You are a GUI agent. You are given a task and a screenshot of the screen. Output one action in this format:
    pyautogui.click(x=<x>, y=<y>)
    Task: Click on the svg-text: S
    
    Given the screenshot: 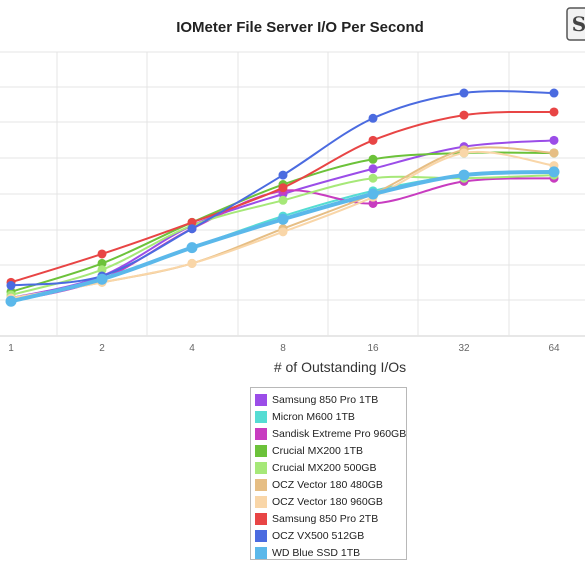 What is the action you would take?
    pyautogui.click(x=578, y=24)
    